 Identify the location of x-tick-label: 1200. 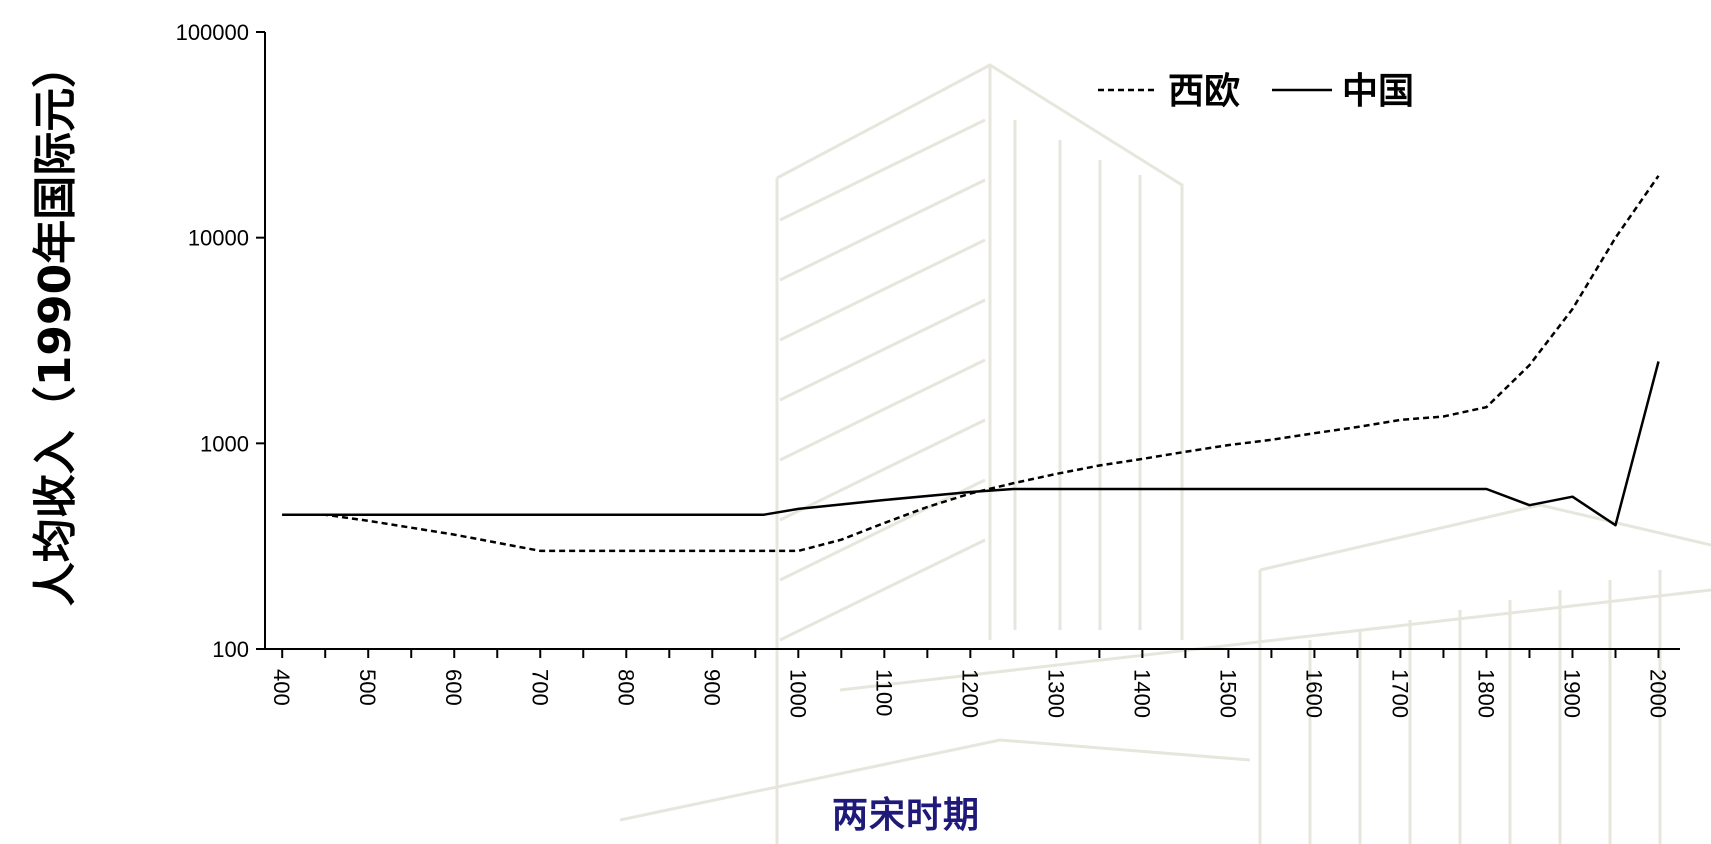
(969, 693).